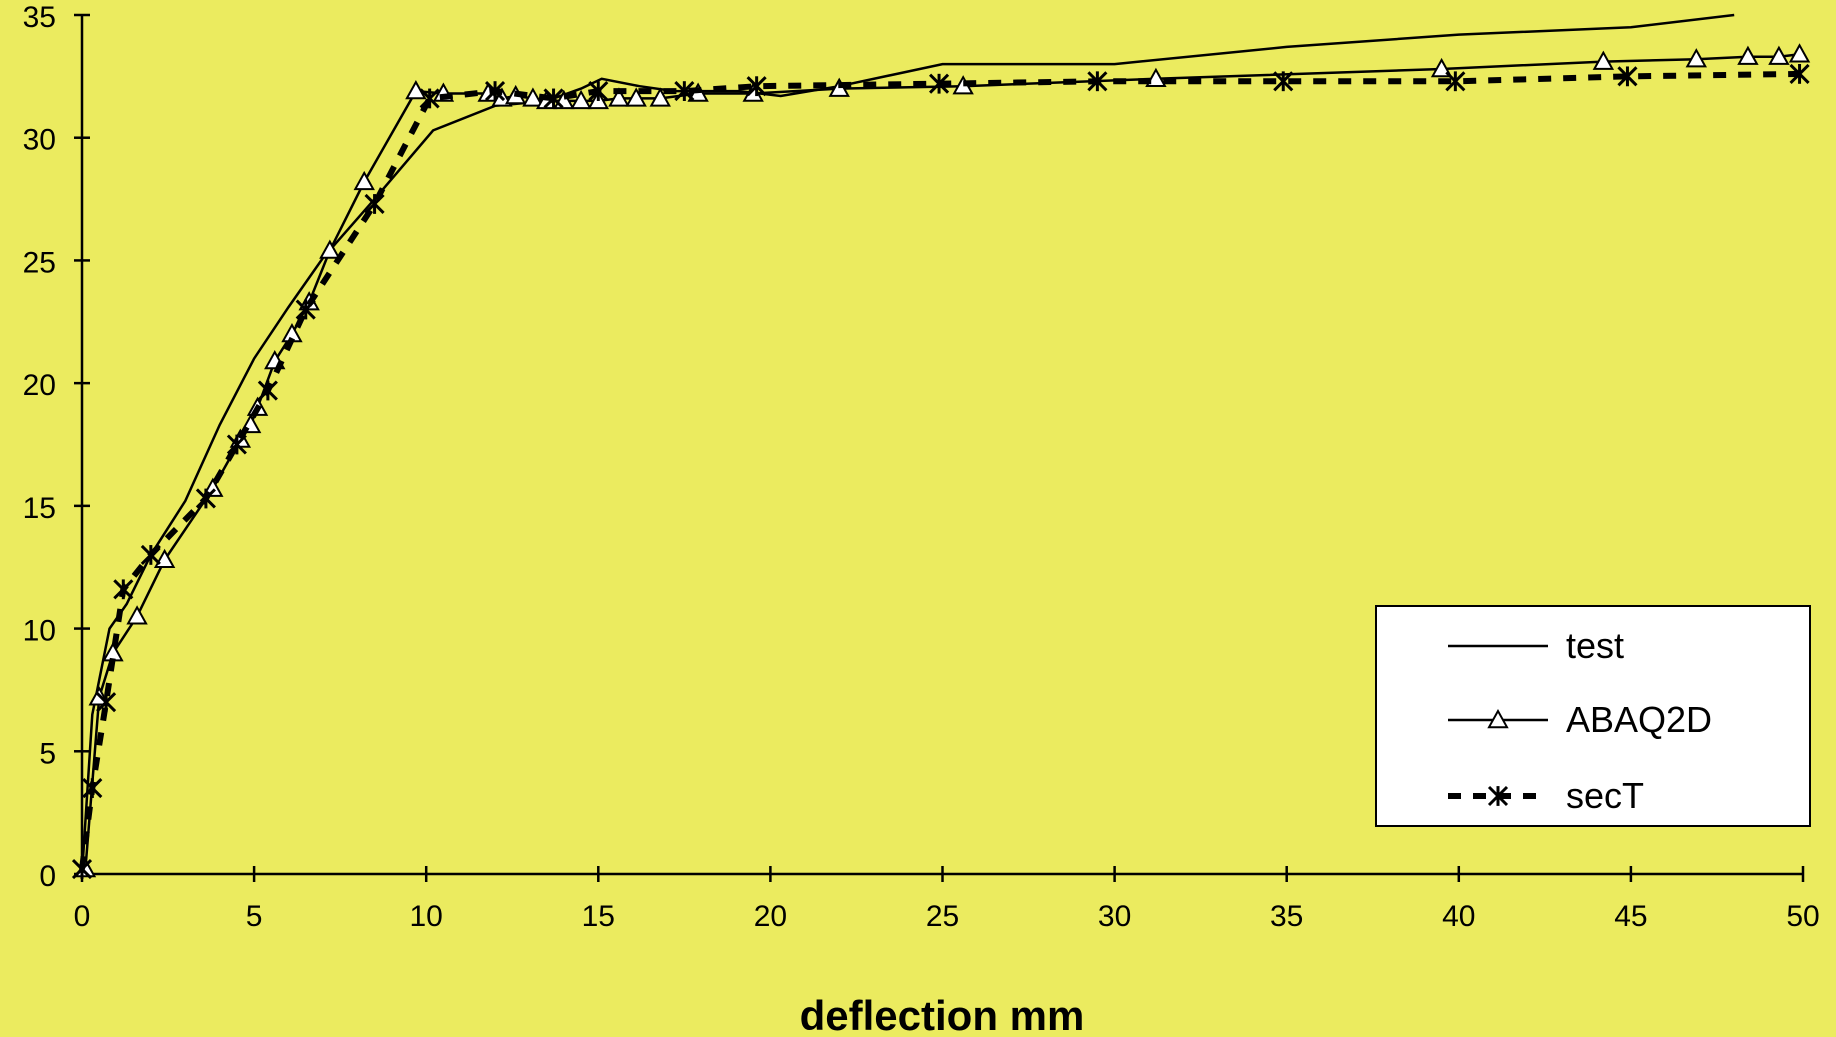 Image resolution: width=1836 pixels, height=1037 pixels. I want to click on x-tick-label: 20, so click(770, 916).